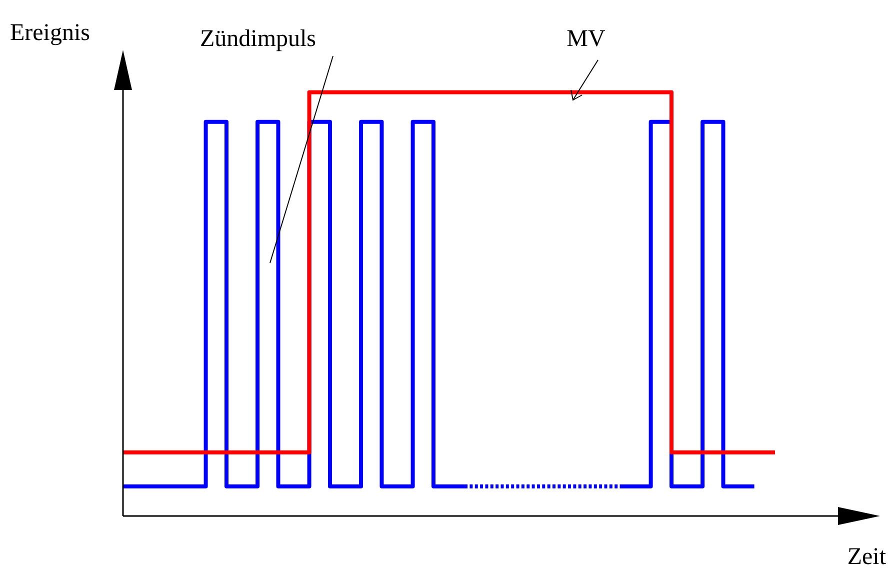 The image size is (892, 571). I want to click on series-label: MV, so click(586, 39).